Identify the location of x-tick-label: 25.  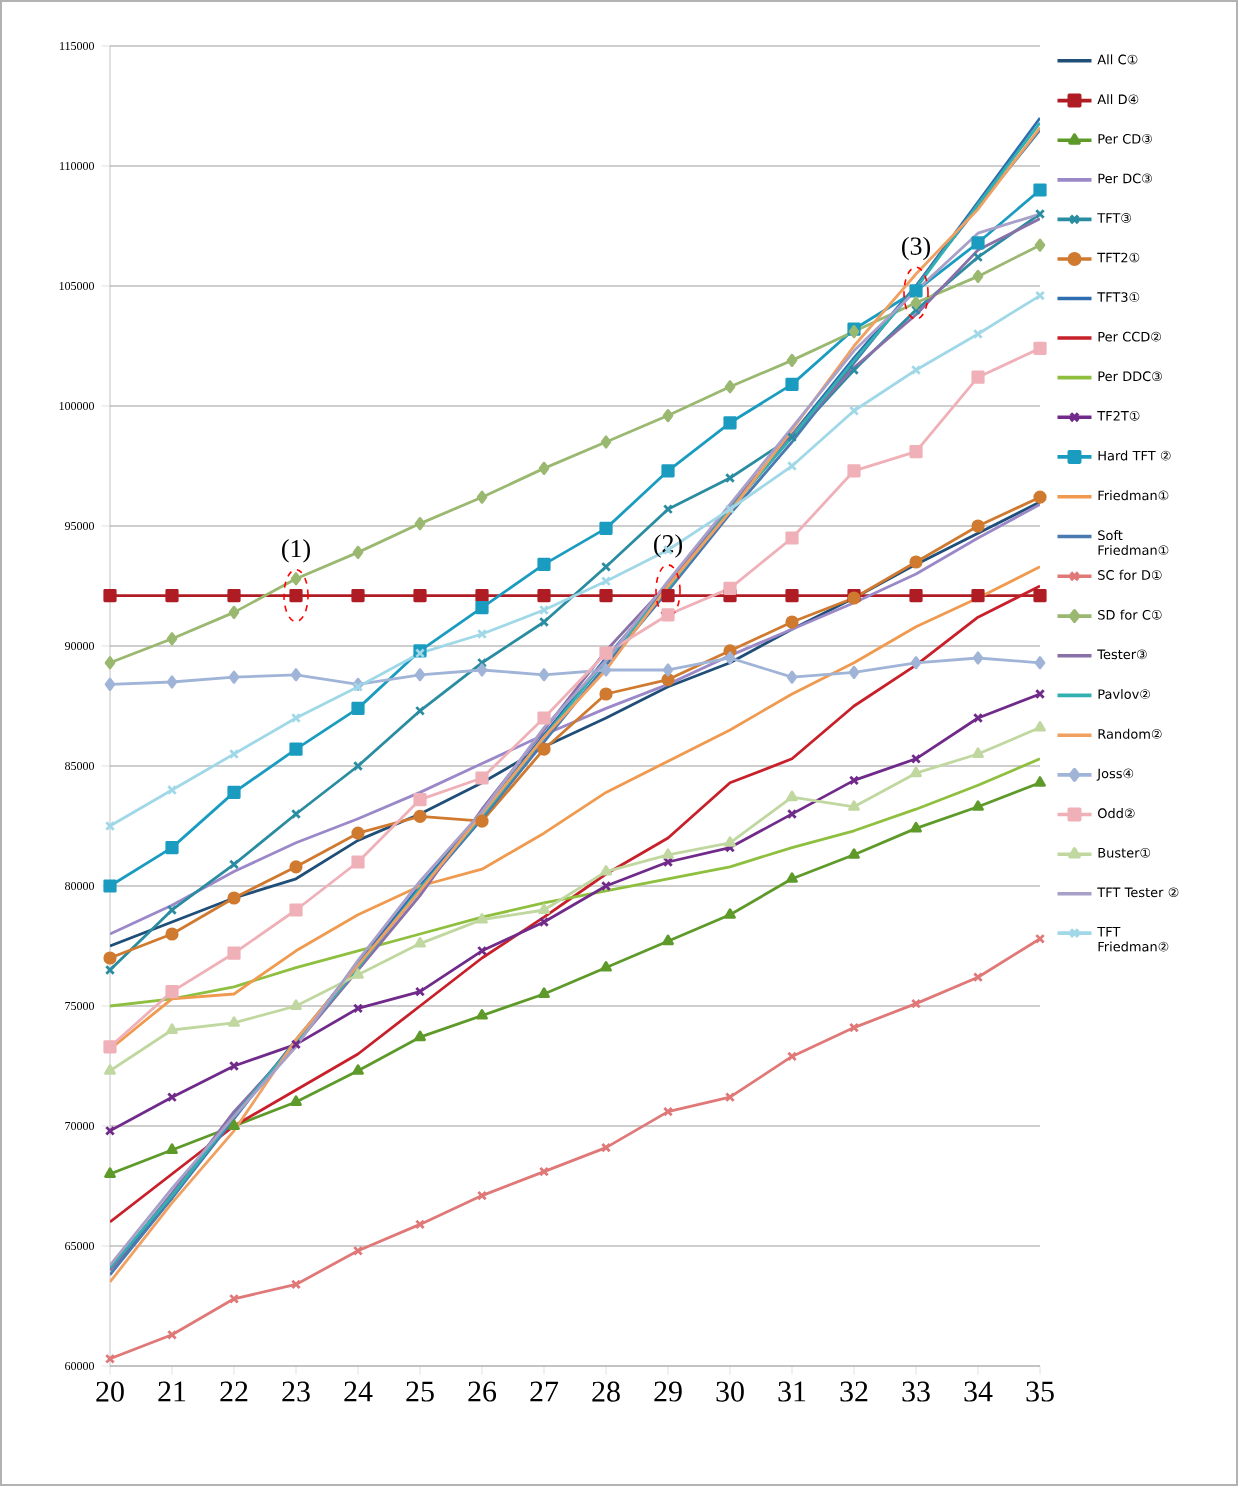
(420, 1391).